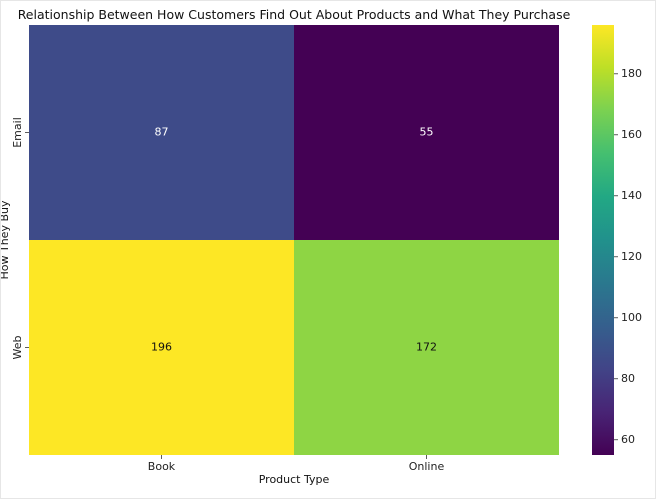 The width and height of the screenshot is (656, 500). What do you see at coordinates (17, 347) in the screenshot?
I see `y-tick-label: Web` at bounding box center [17, 347].